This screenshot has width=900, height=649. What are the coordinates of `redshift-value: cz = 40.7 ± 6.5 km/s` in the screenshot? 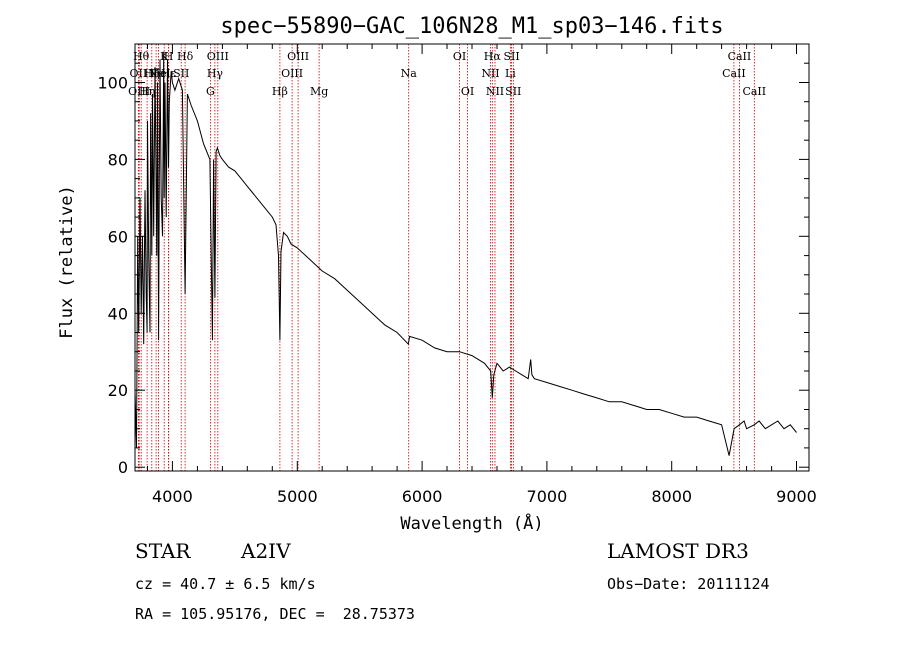 It's located at (225, 584).